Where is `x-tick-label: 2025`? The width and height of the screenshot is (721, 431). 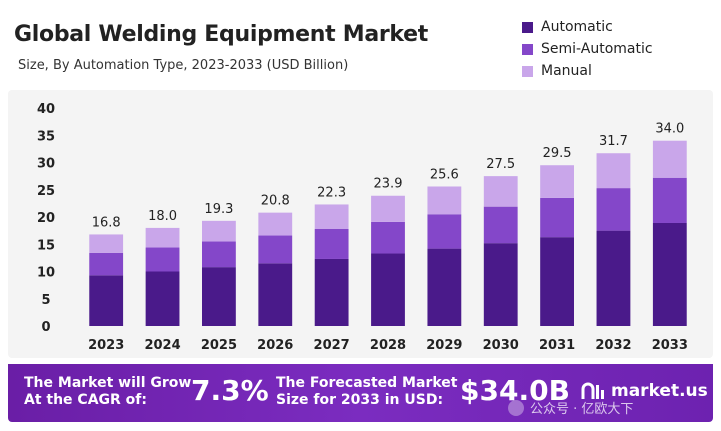
x-tick-label: 2025 is located at coordinates (219, 345).